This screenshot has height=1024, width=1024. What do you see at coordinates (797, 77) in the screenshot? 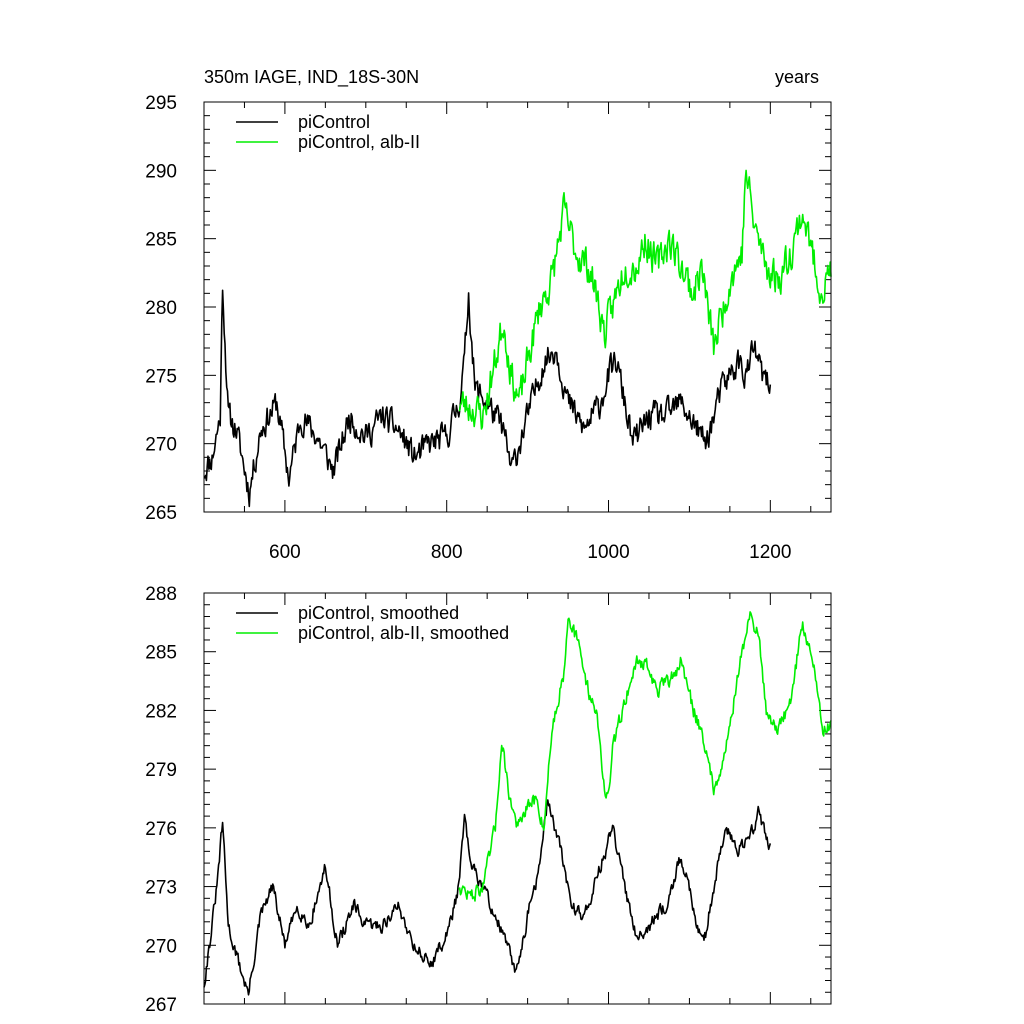
I see `top-panel-title-right: years` at bounding box center [797, 77].